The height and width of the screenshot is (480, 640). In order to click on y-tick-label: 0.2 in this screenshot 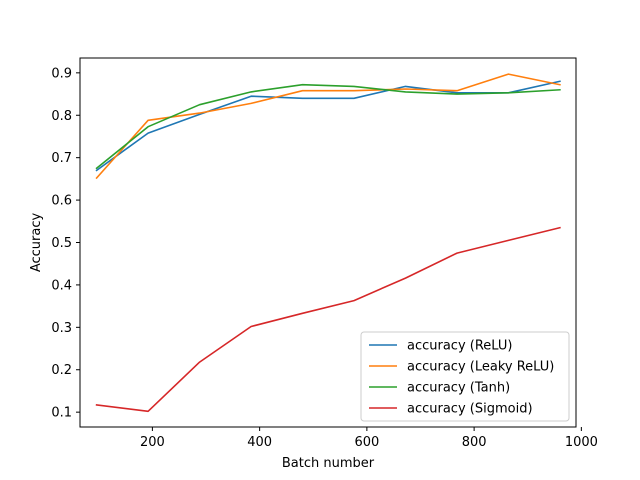, I will do `click(61, 370)`.